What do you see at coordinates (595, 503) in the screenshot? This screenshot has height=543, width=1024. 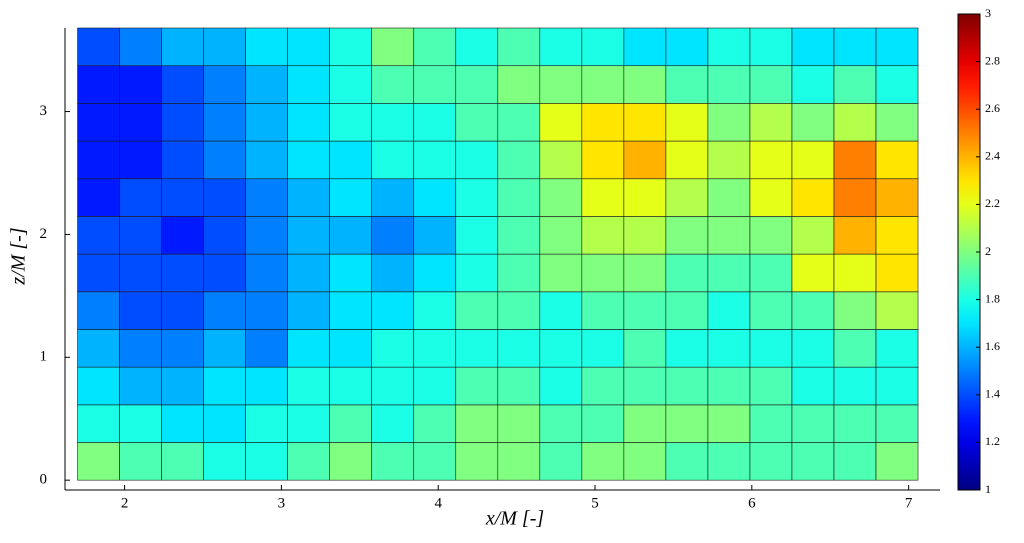 I see `x-tick-label: 5` at bounding box center [595, 503].